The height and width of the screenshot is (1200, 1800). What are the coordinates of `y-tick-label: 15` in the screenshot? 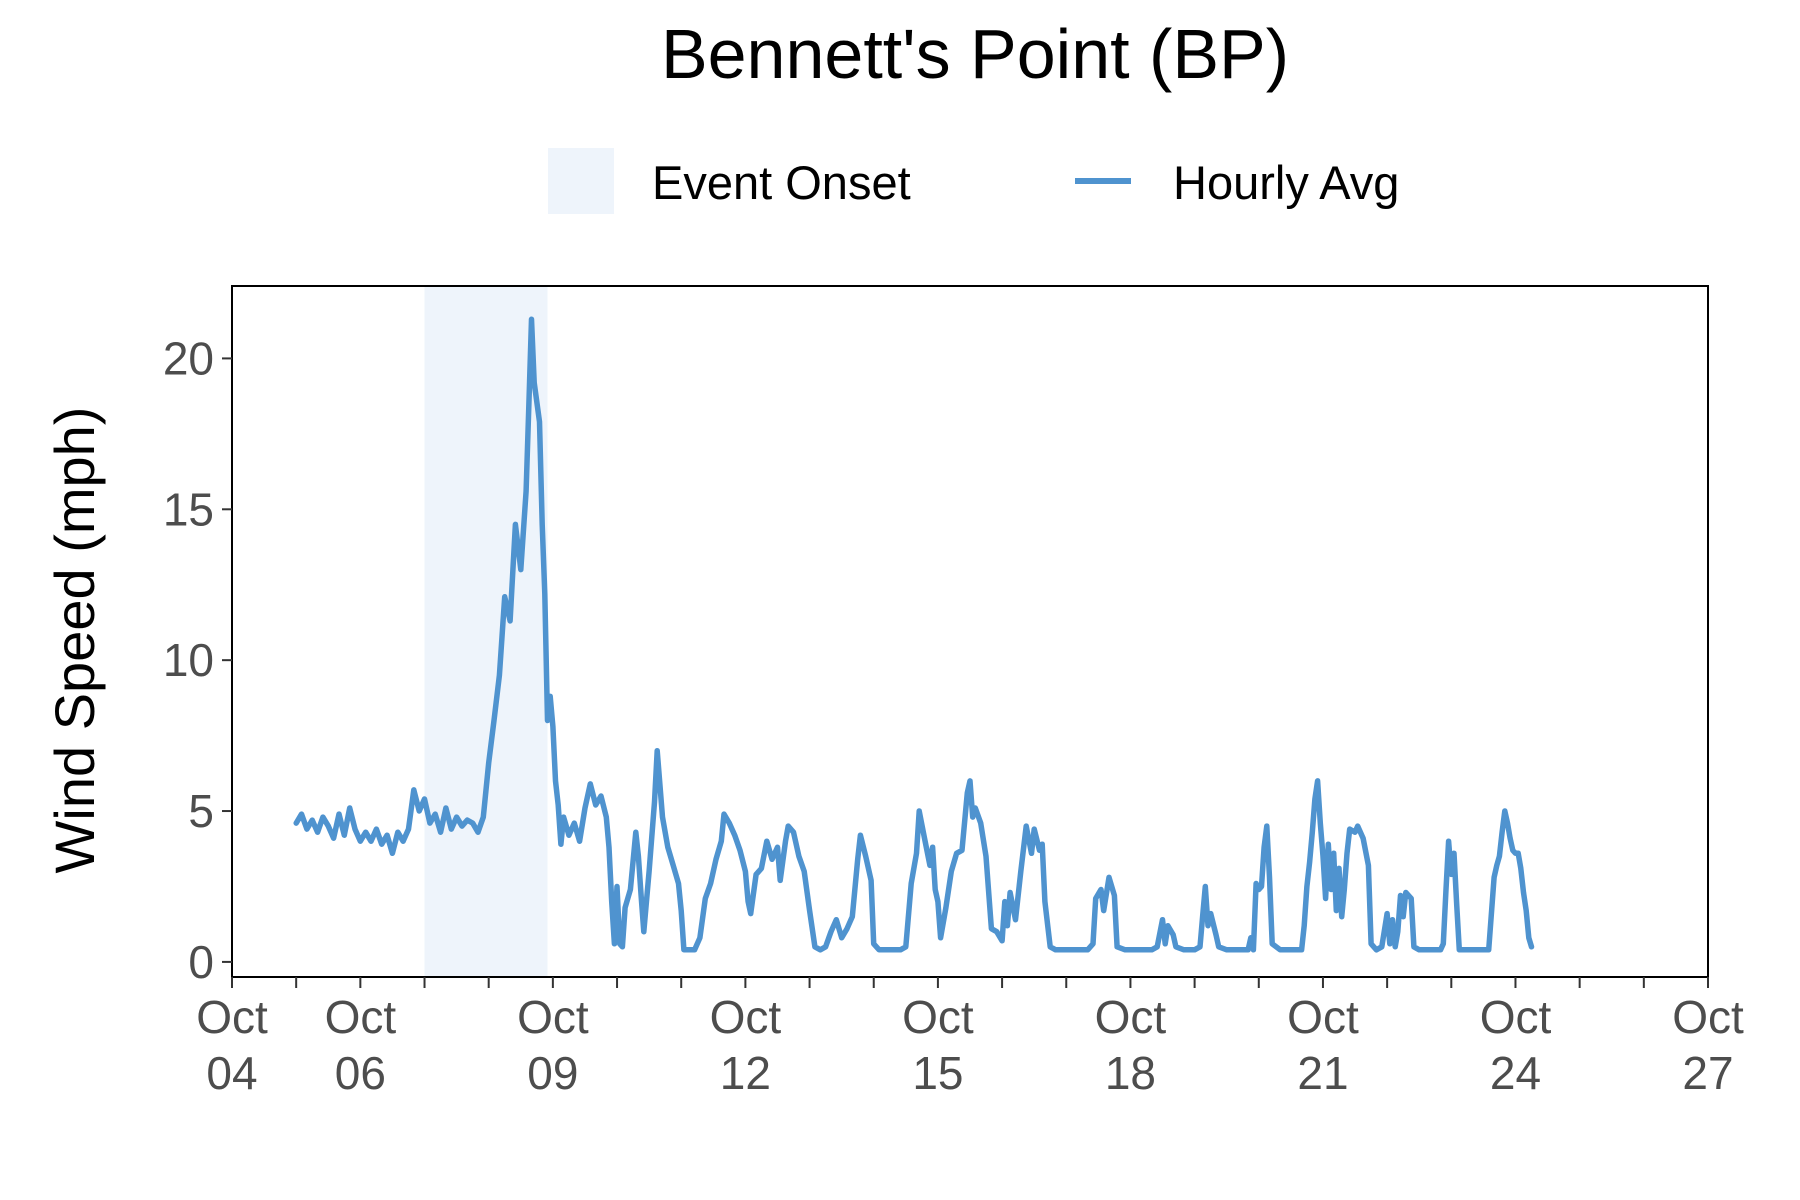 It's located at (188, 509).